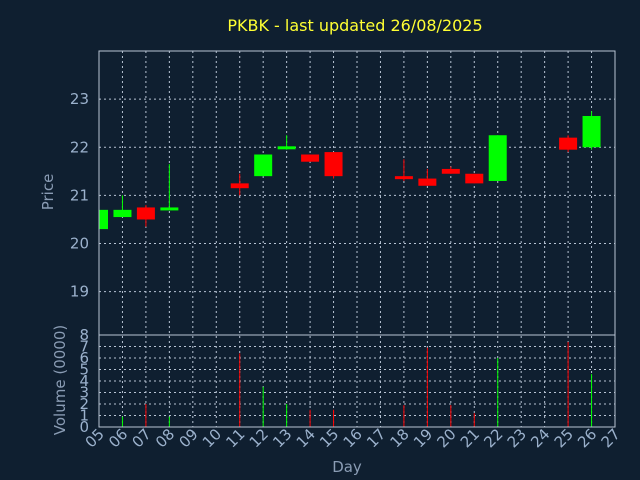  Describe the element at coordinates (354, 25) in the screenshot. I see `chart-title: PKBK - last updated 26/08/2025` at that location.